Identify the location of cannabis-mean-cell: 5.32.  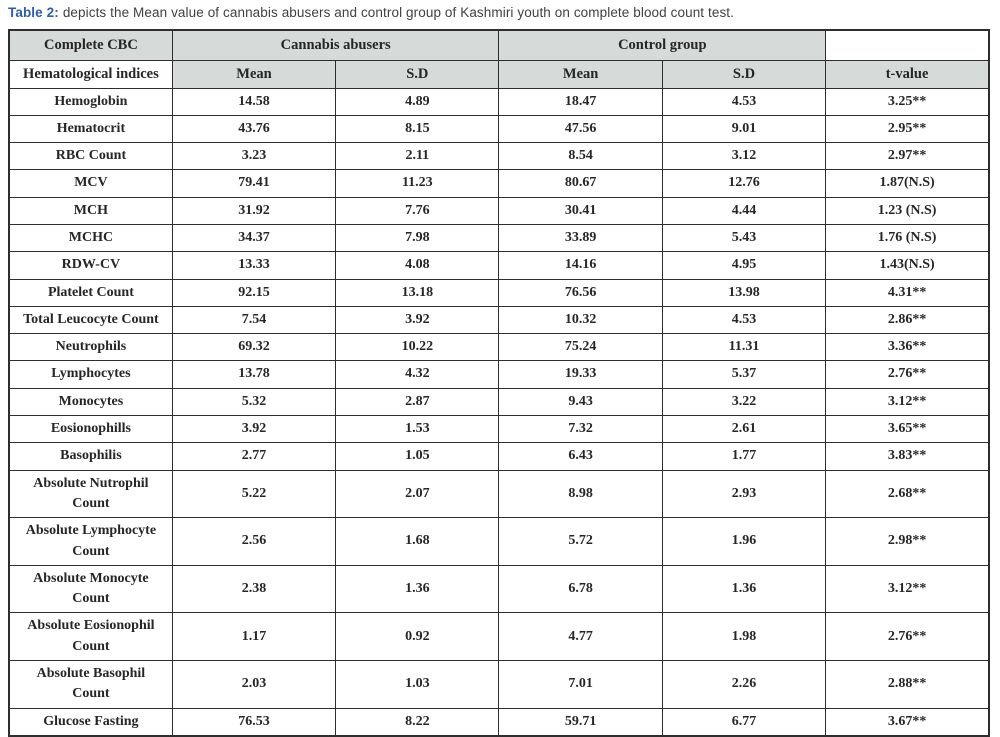
(254, 402).